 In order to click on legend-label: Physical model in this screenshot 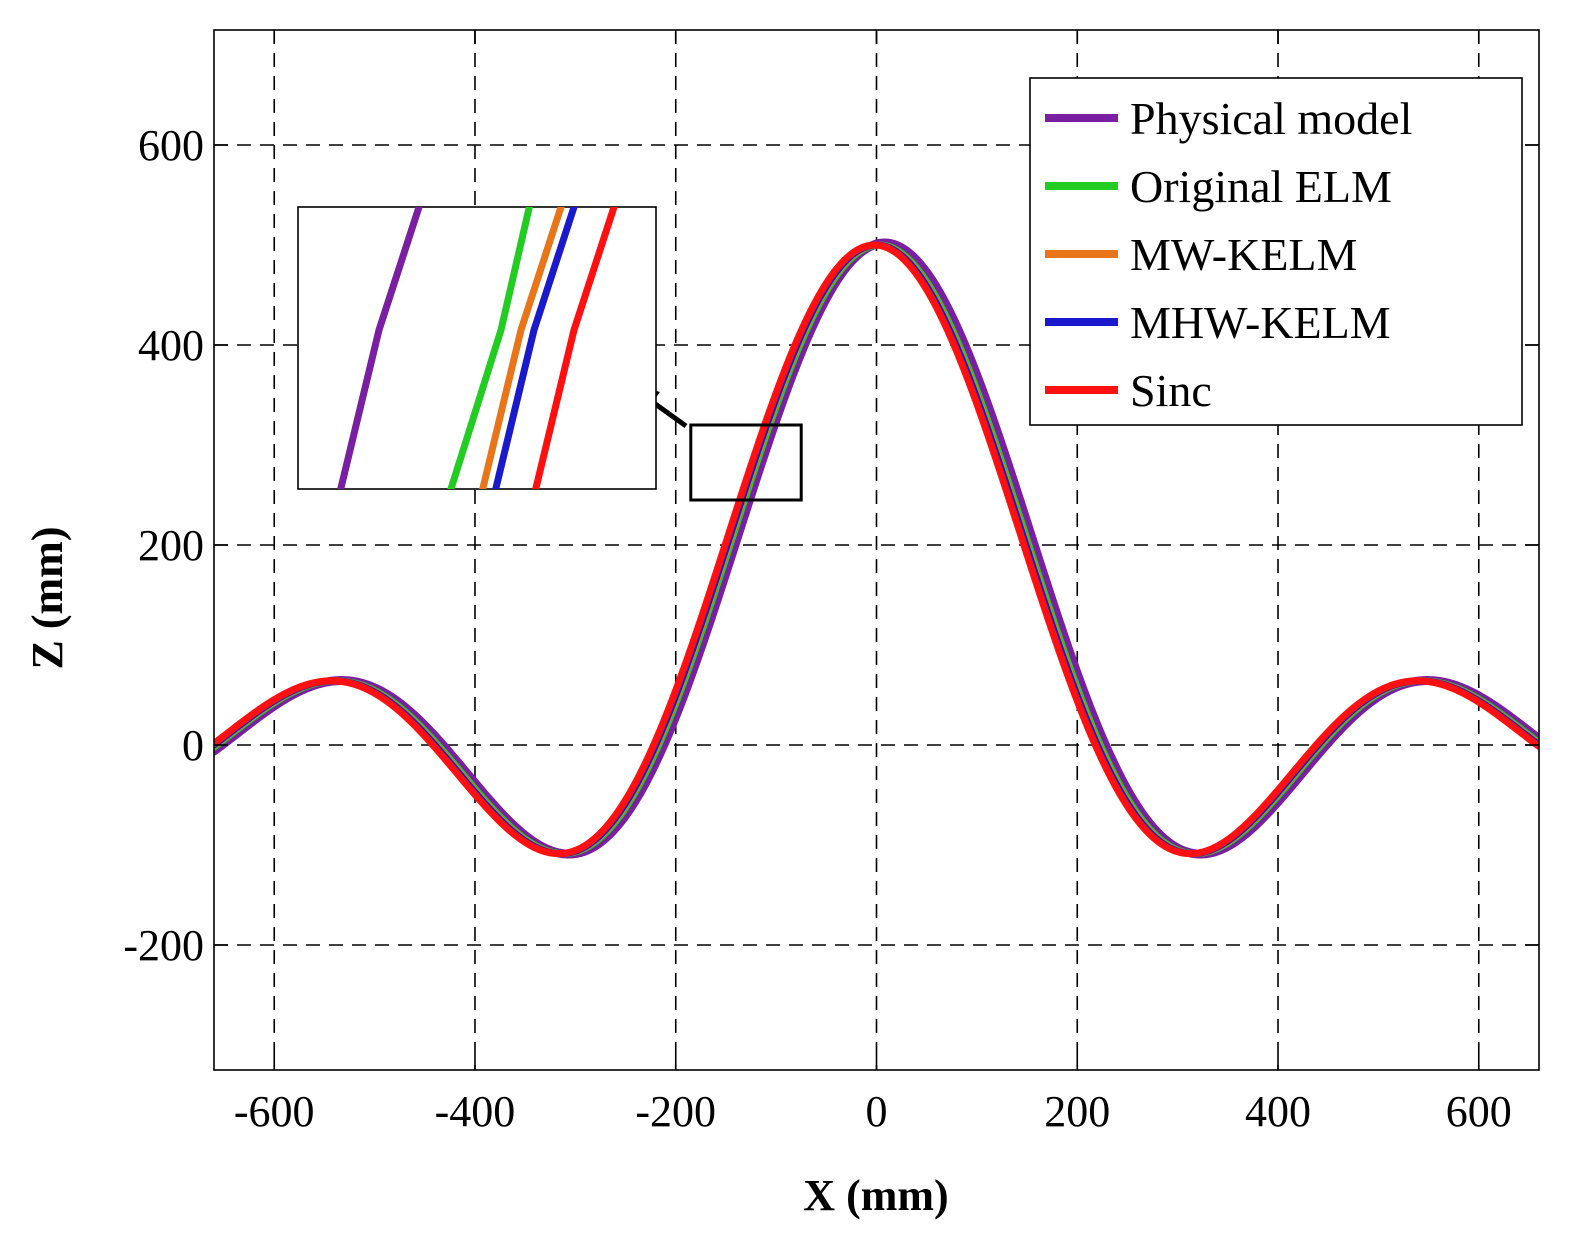, I will do `click(1271, 118)`.